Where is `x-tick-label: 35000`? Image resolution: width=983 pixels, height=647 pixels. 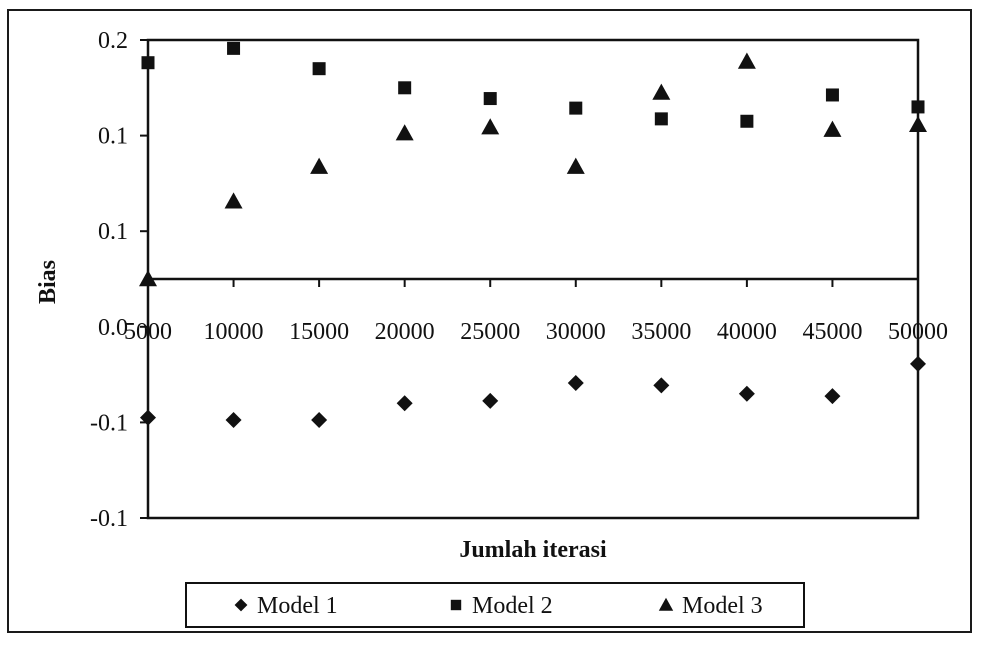
x-tick-label: 35000 is located at coordinates (661, 332).